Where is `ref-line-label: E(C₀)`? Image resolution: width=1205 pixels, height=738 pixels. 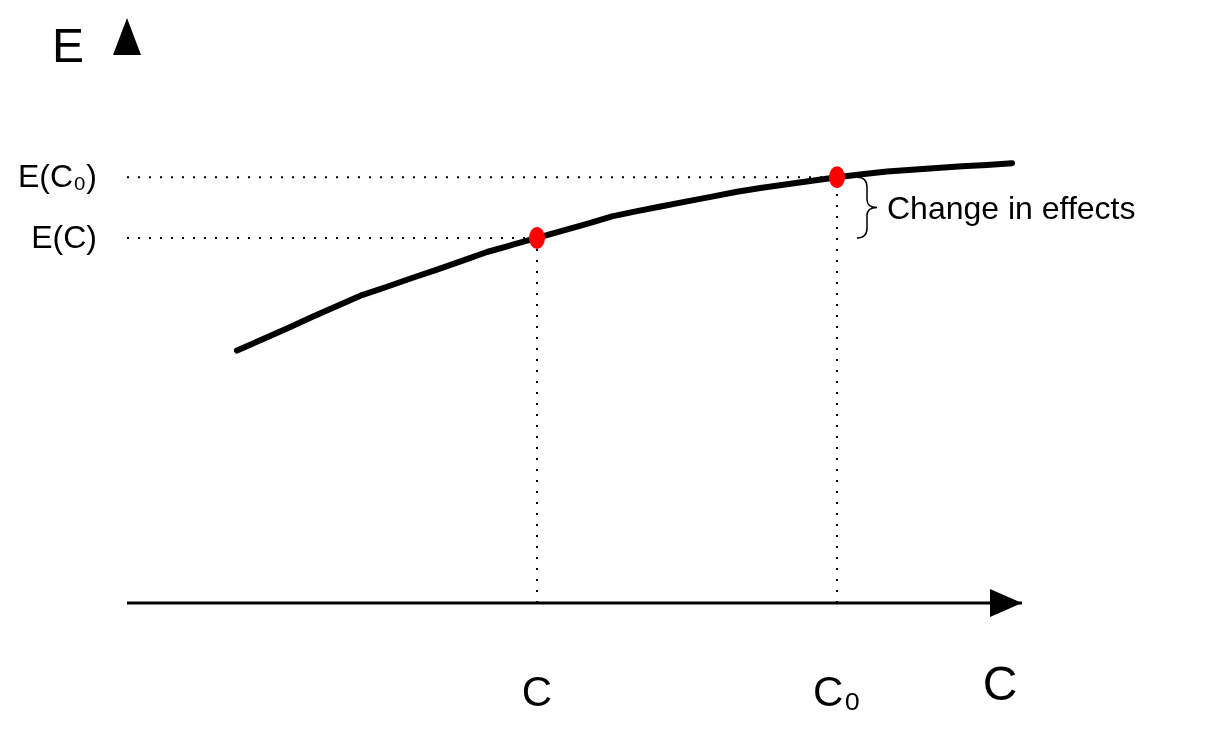 ref-line-label: E(C₀) is located at coordinates (57, 176).